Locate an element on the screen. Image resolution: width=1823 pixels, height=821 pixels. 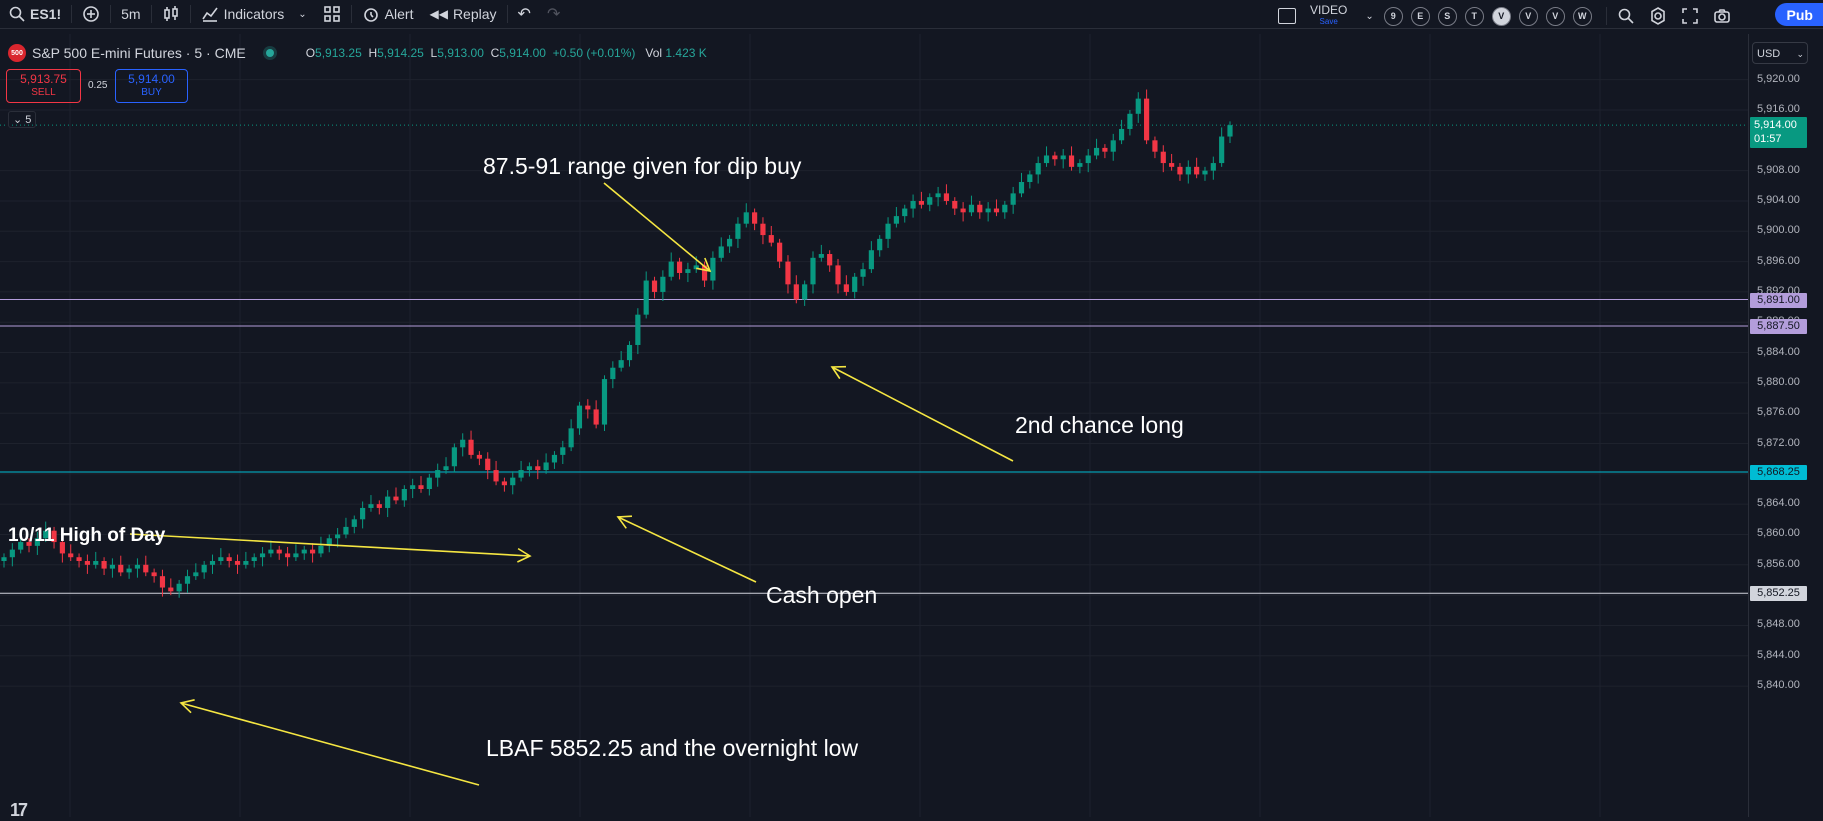
chart-type-button is located at coordinates (171, 14).